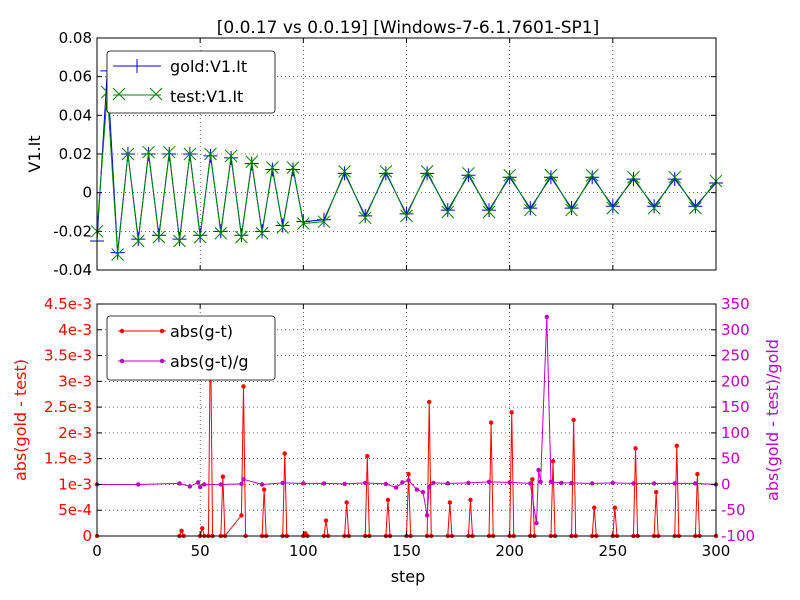 Image resolution: width=800 pixels, height=600 pixels. Describe the element at coordinates (735, 330) in the screenshot. I see `y2-tick-label: 300` at that location.